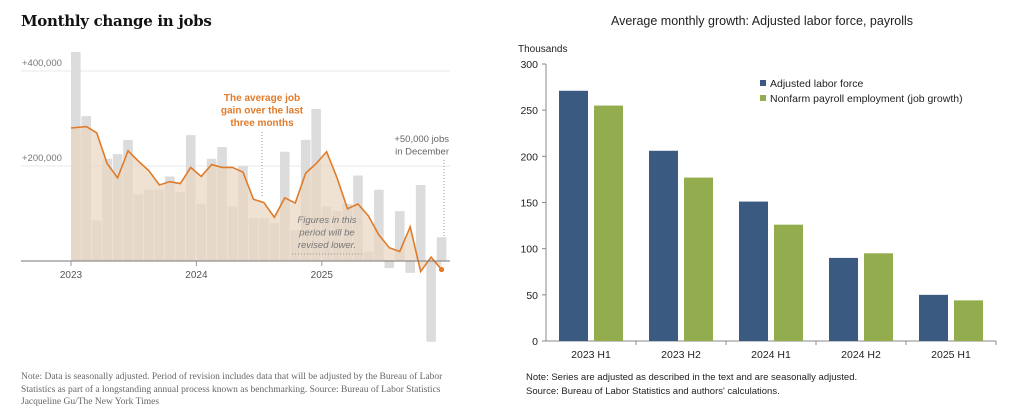  Describe the element at coordinates (529, 204) in the screenshot. I see `y-tick-label: 150` at that location.